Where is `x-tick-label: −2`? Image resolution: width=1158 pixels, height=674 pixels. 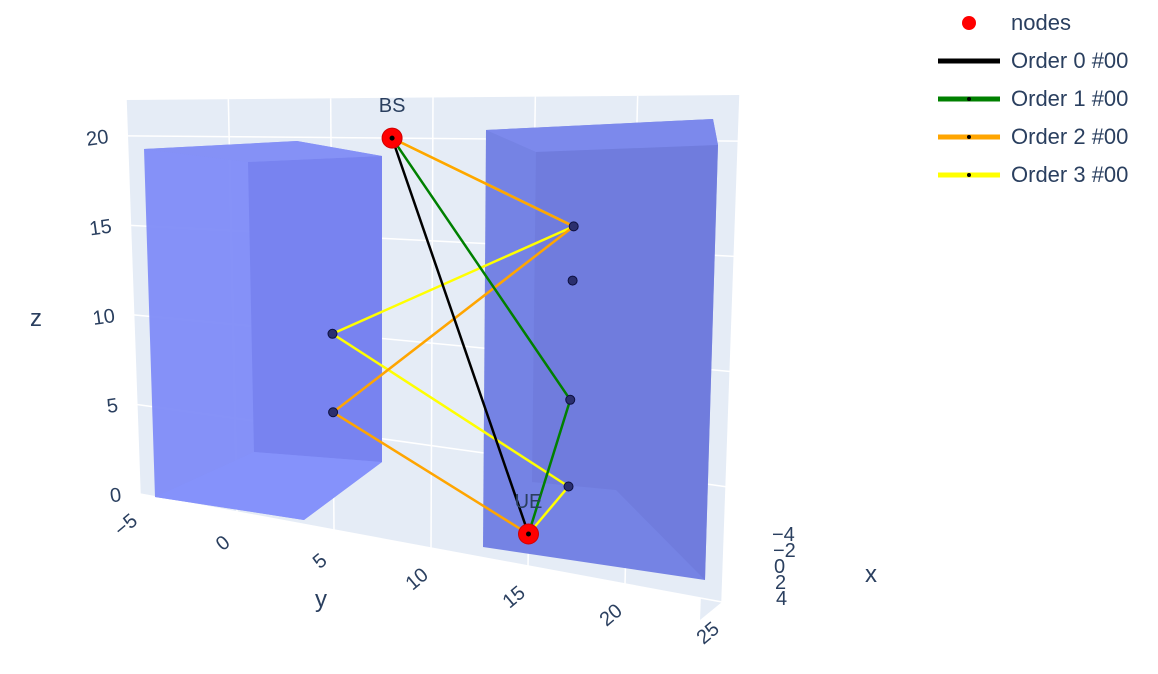 x-tick-label: −2 is located at coordinates (784, 551).